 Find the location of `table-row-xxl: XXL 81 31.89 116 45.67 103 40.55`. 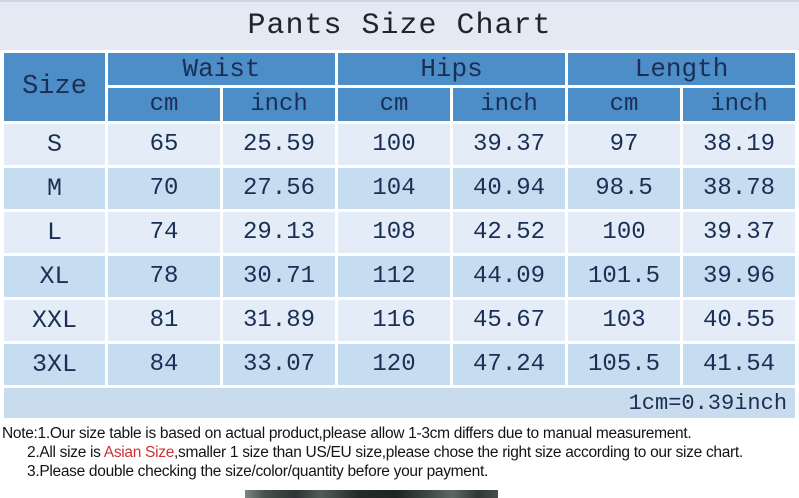

table-row-xxl: XXL 81 31.89 116 45.67 103 40.55 is located at coordinates (400, 320).